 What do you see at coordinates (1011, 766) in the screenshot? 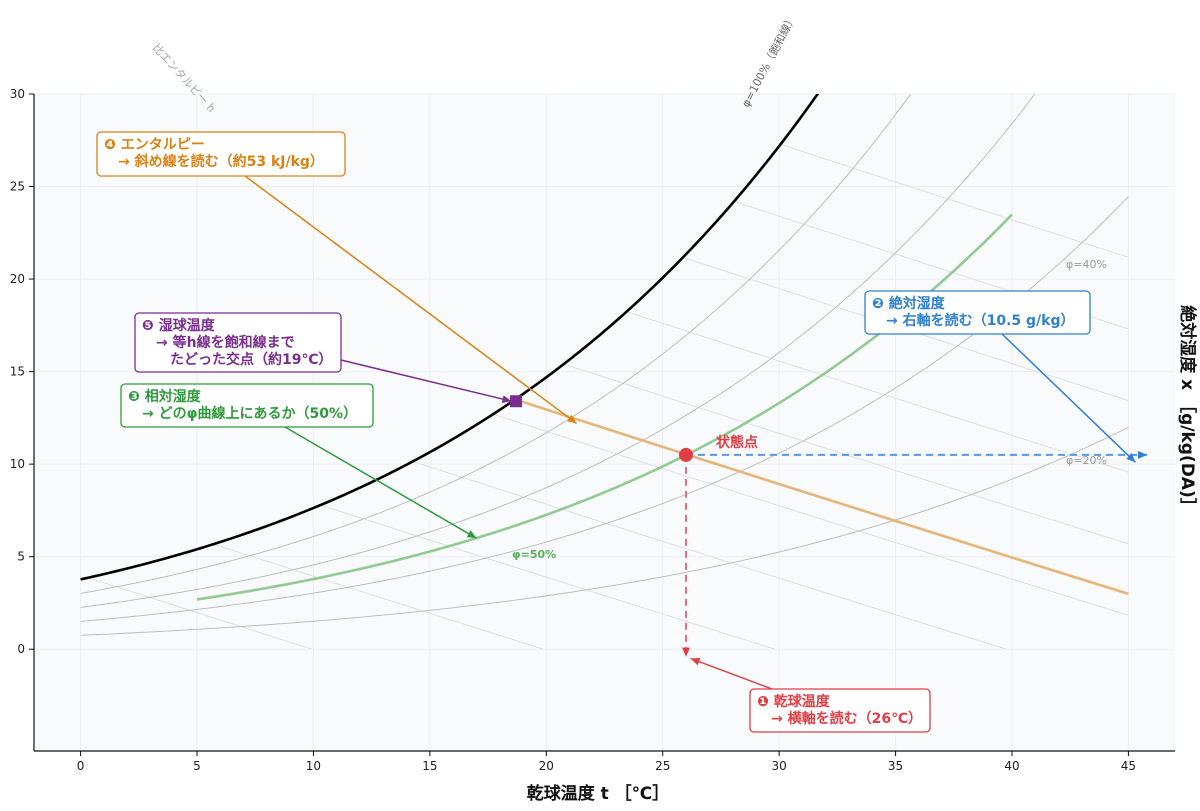
I see `x-tick-label: 40` at bounding box center [1011, 766].